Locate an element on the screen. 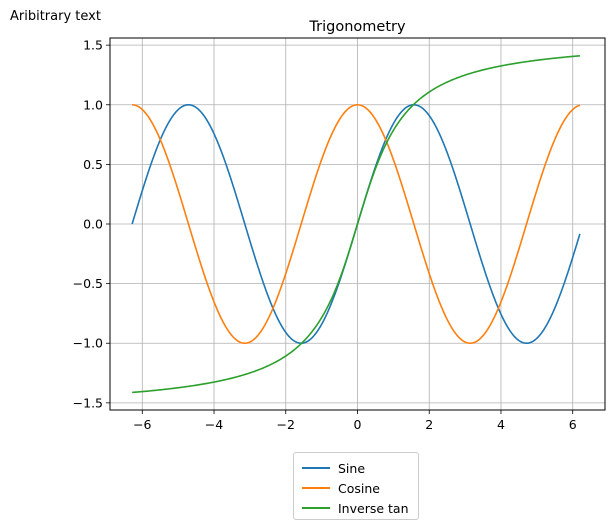 The width and height of the screenshot is (615, 529). annotation-text: Aribitrary text is located at coordinates (55, 16).